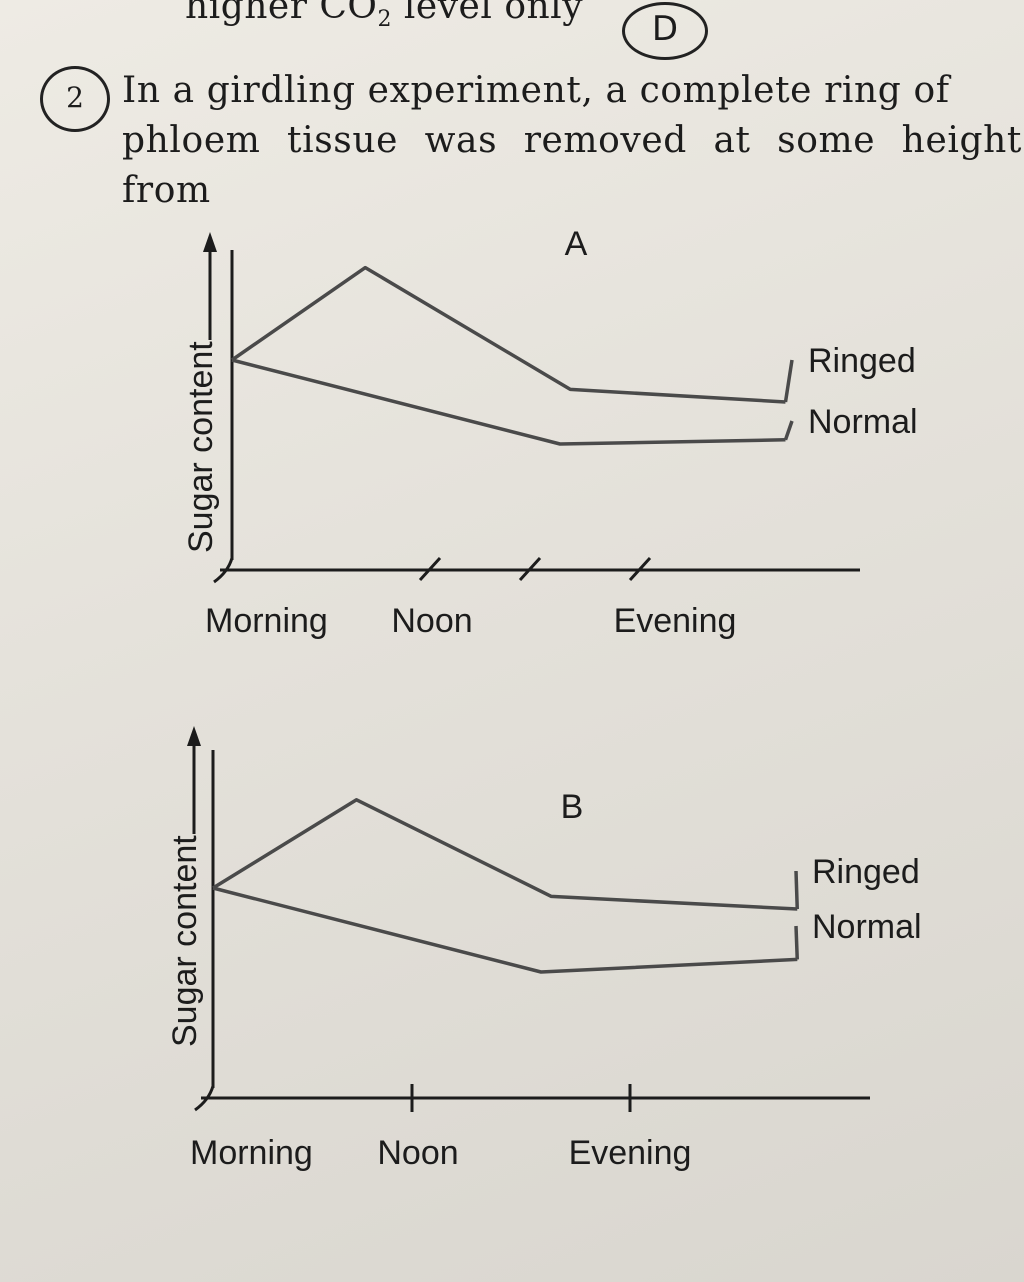 Image resolution: width=1024 pixels, height=1282 pixels. Describe the element at coordinates (576, 244) in the screenshot. I see `panel-label: A` at that location.